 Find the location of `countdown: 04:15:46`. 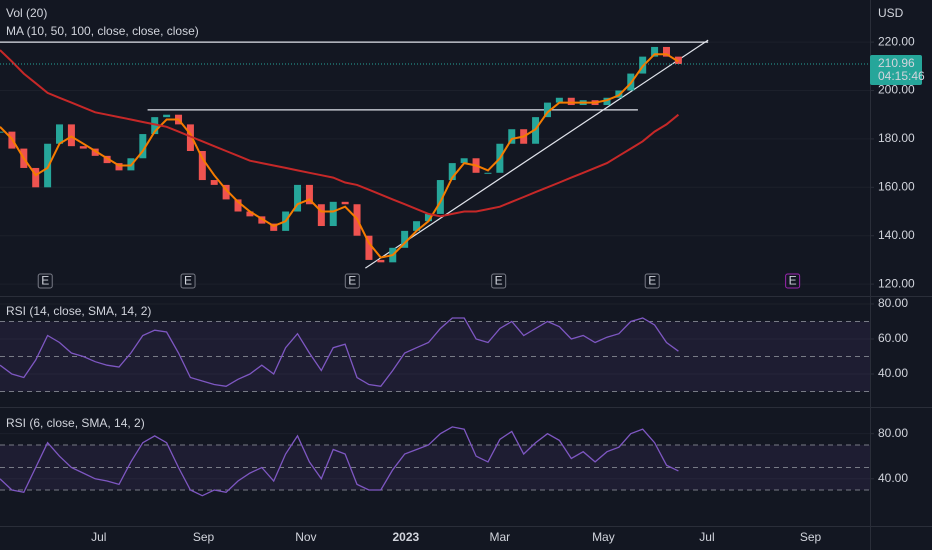

countdown: 04:15:46 is located at coordinates (901, 76).